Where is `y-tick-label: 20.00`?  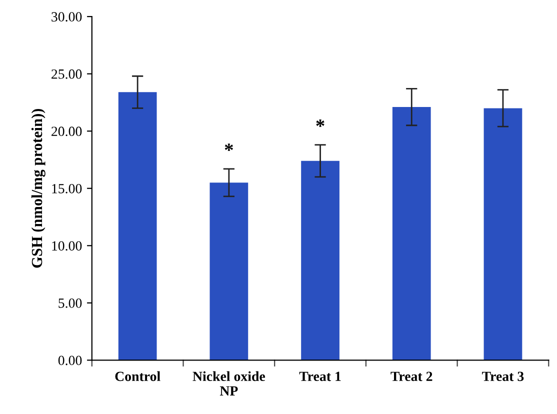
y-tick-label: 20.00 is located at coordinates (67, 131).